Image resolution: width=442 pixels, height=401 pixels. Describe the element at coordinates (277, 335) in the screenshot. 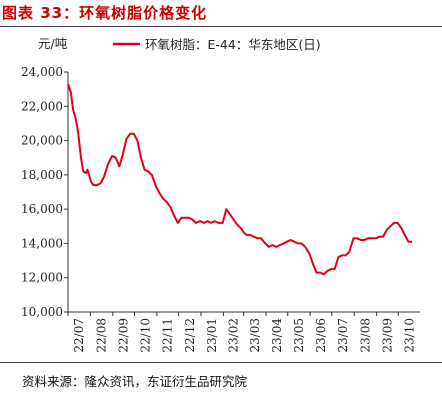

I see `x-tick-label: 23/04` at that location.